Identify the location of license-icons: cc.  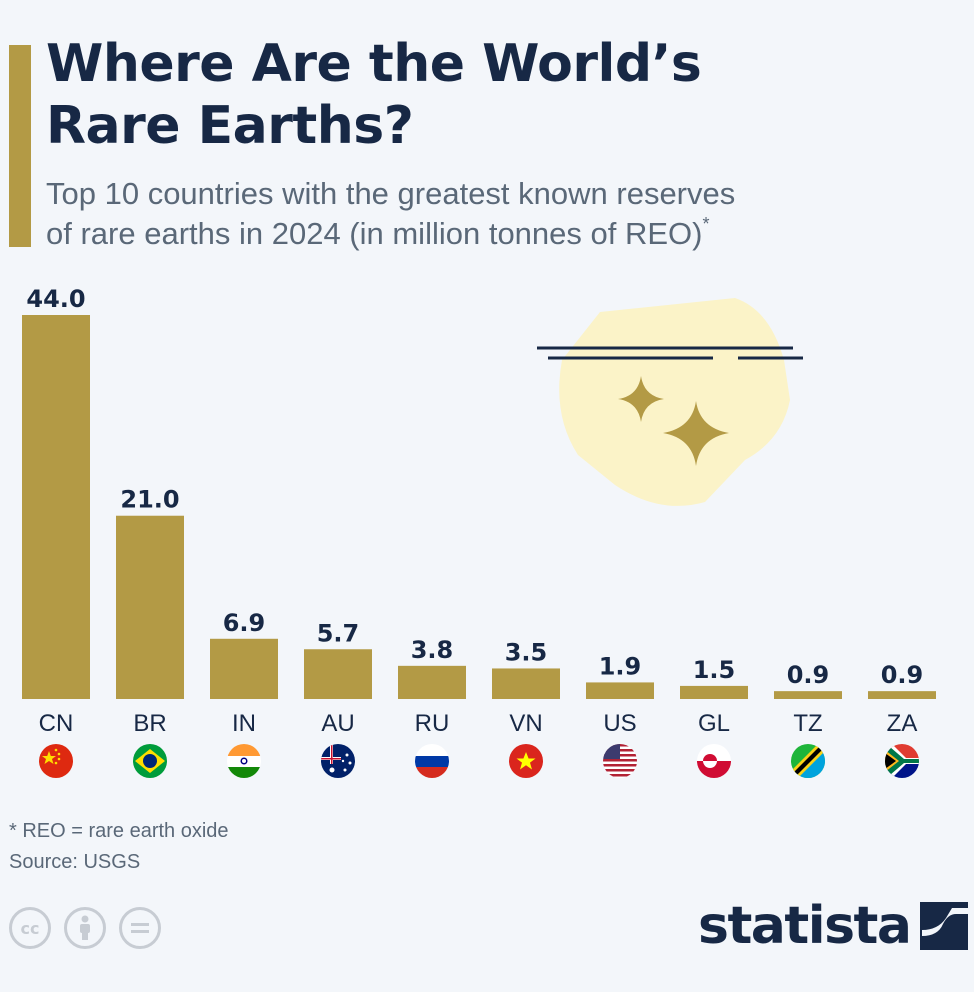
(85, 928).